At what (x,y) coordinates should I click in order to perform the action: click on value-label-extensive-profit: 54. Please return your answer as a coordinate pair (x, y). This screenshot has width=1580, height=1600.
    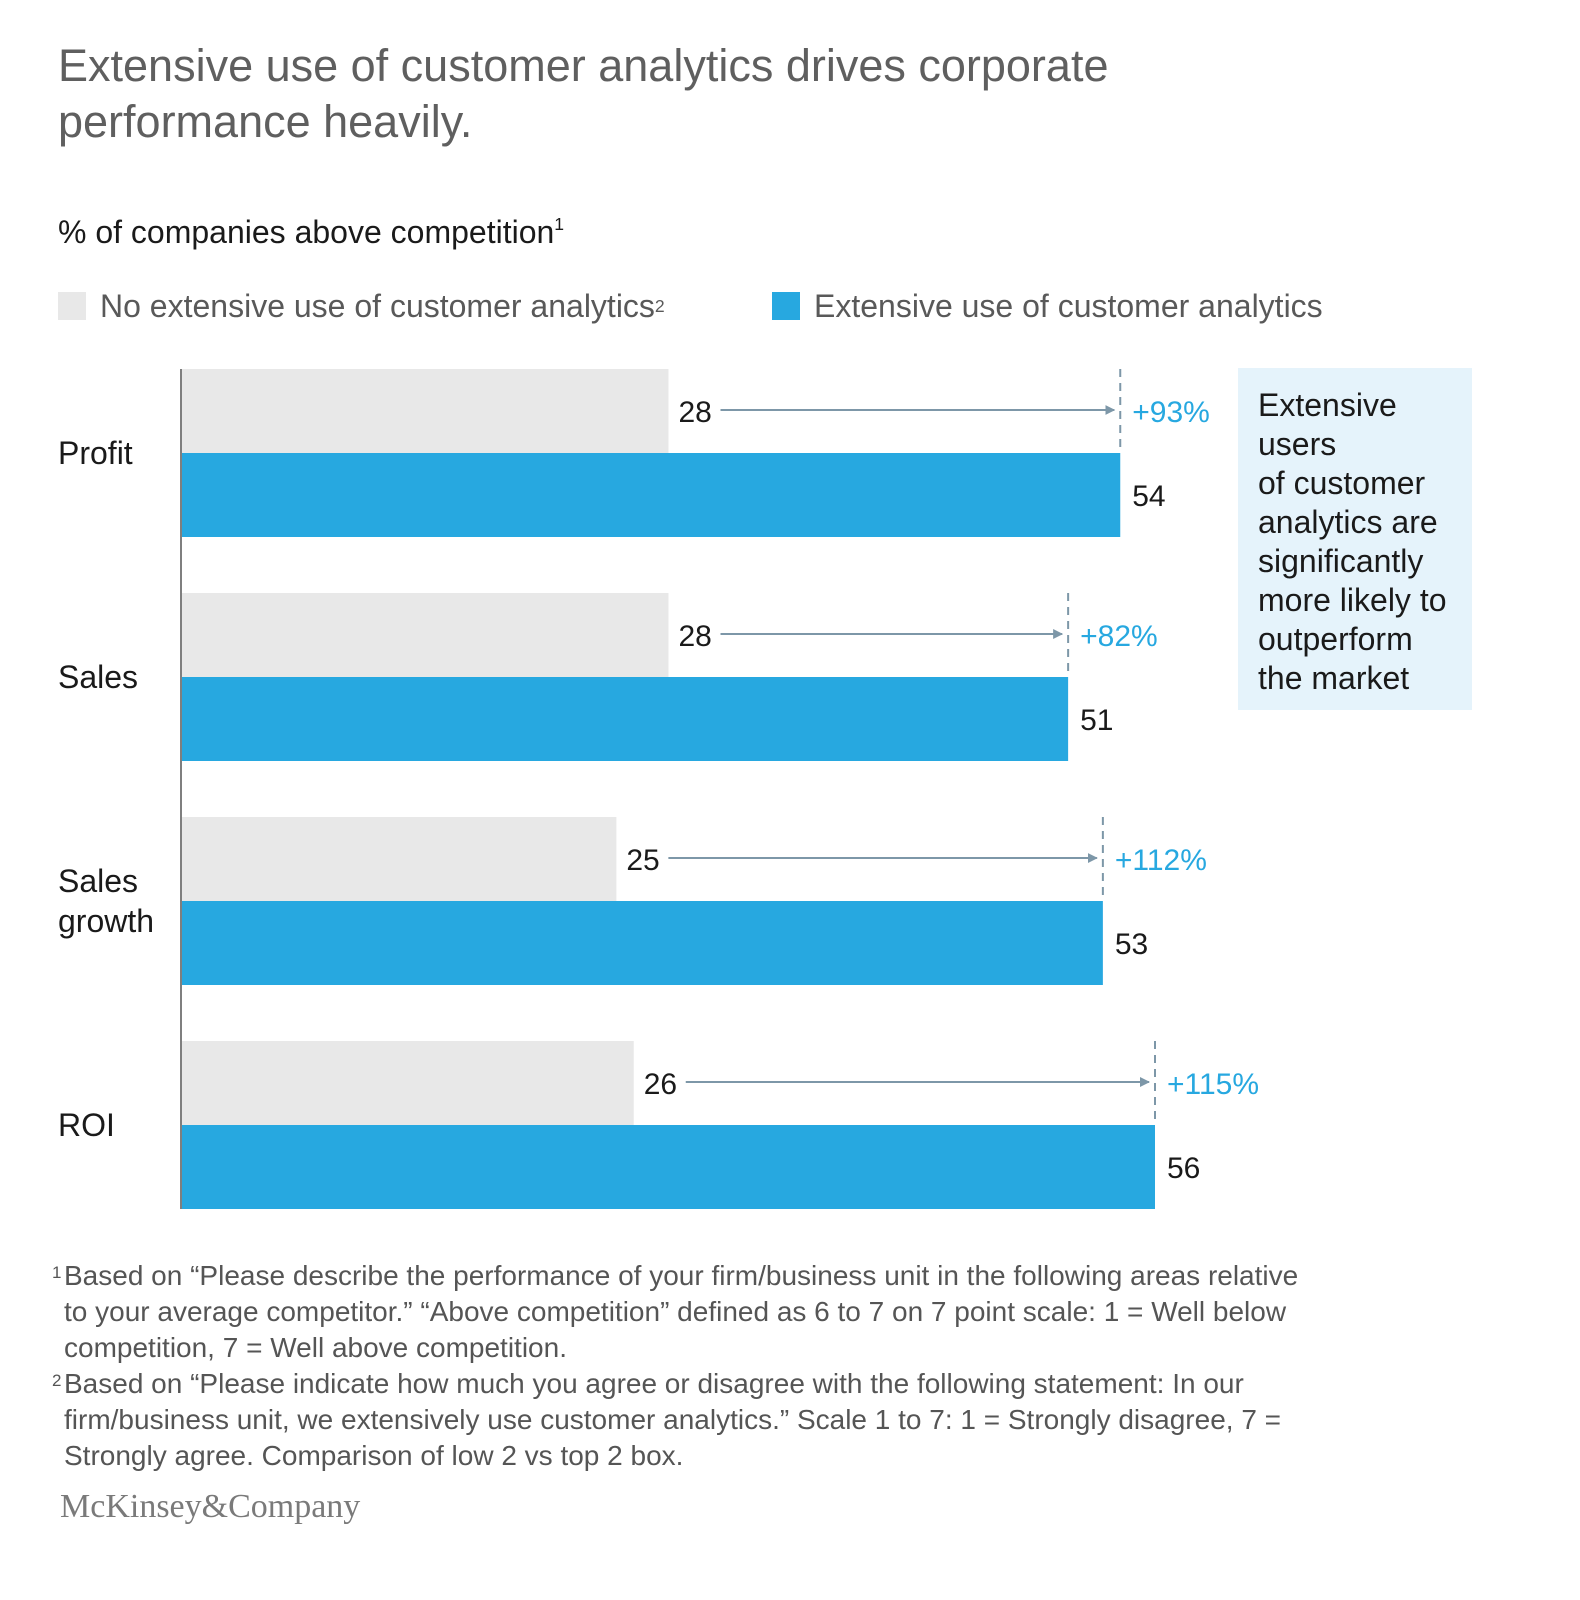
    Looking at the image, I should click on (1148, 496).